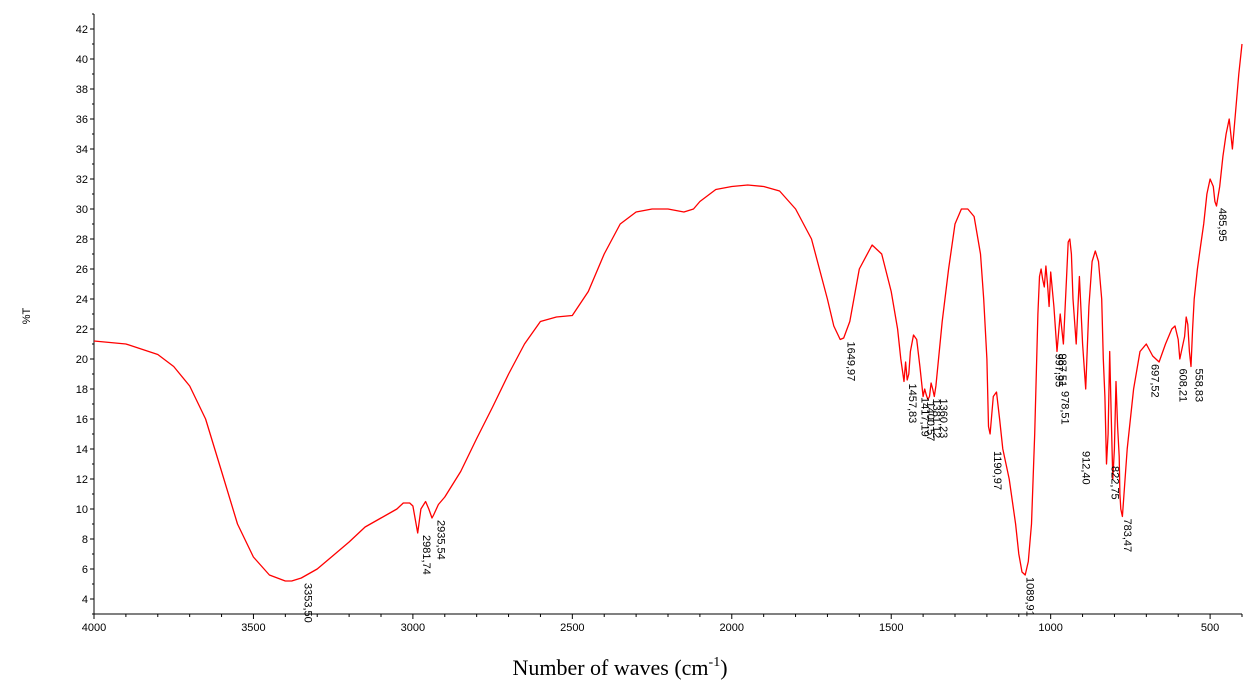 The height and width of the screenshot is (691, 1249). I want to click on peak-label: 1400,57, so click(930, 422).